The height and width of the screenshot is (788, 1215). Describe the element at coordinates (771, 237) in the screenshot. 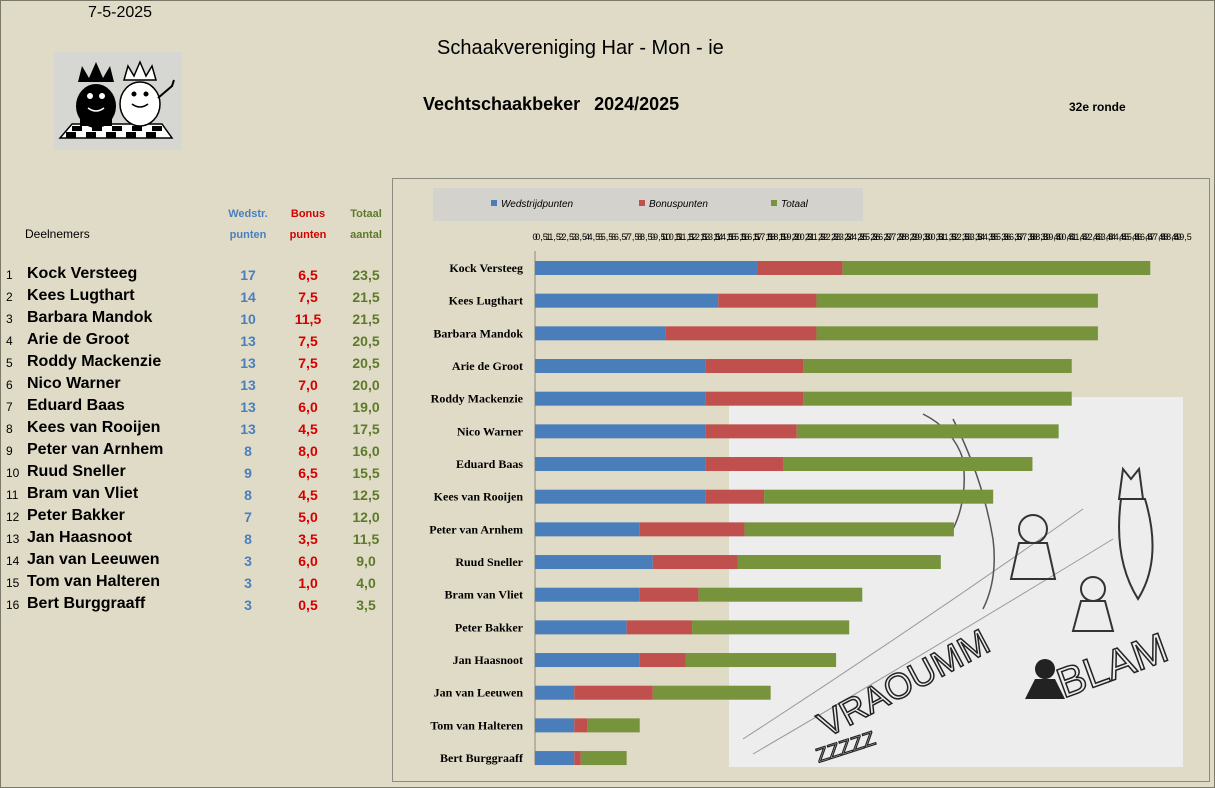

I see `x-tick-label: 18` at that location.